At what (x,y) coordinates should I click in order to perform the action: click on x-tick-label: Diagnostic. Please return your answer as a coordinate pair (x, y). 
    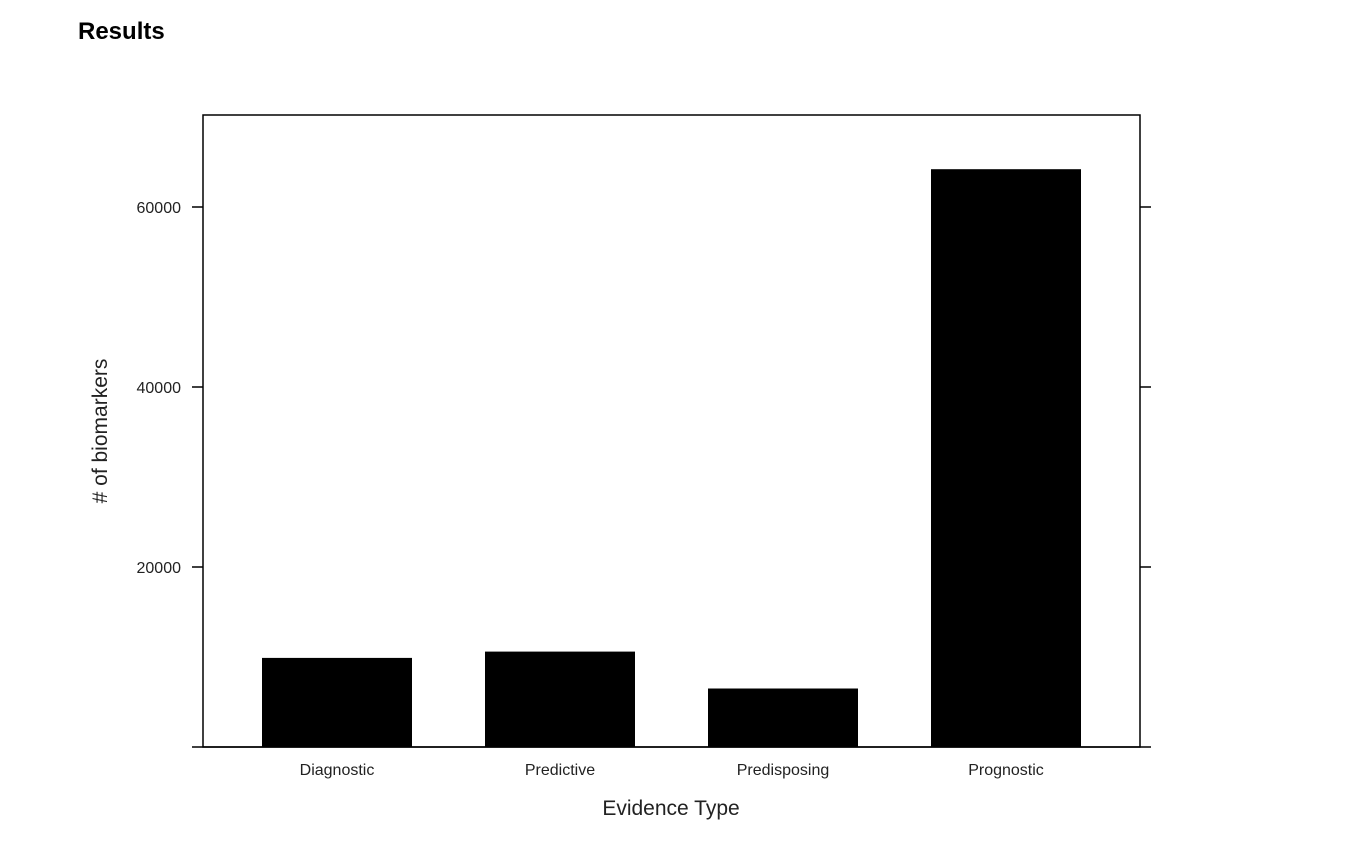
    Looking at the image, I should click on (337, 770).